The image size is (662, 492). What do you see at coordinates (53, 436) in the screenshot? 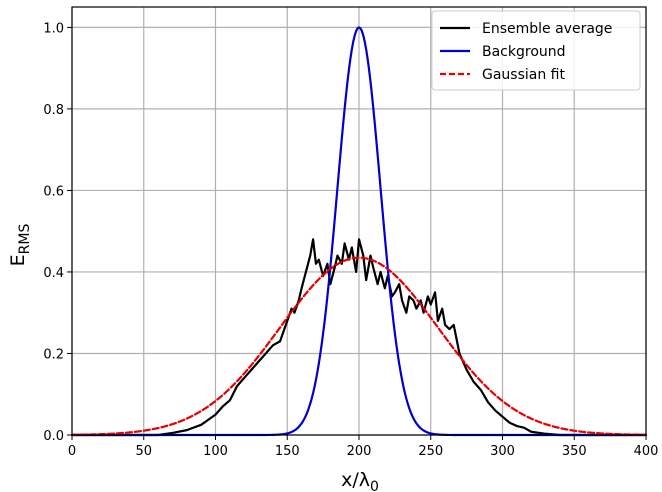
I see `y-tick-label: 0.0` at bounding box center [53, 436].